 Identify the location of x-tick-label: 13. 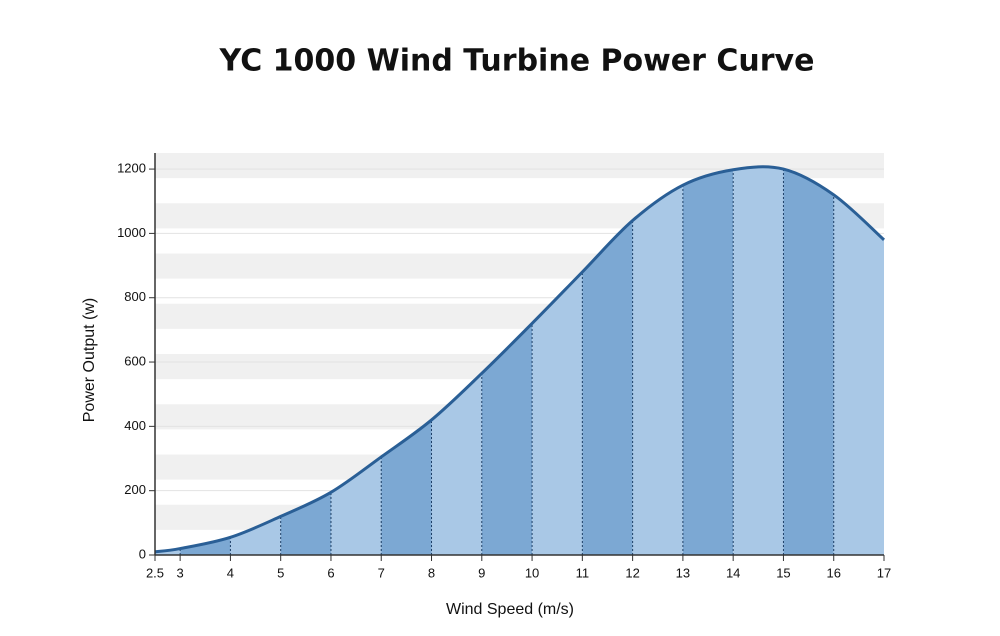
(683, 572).